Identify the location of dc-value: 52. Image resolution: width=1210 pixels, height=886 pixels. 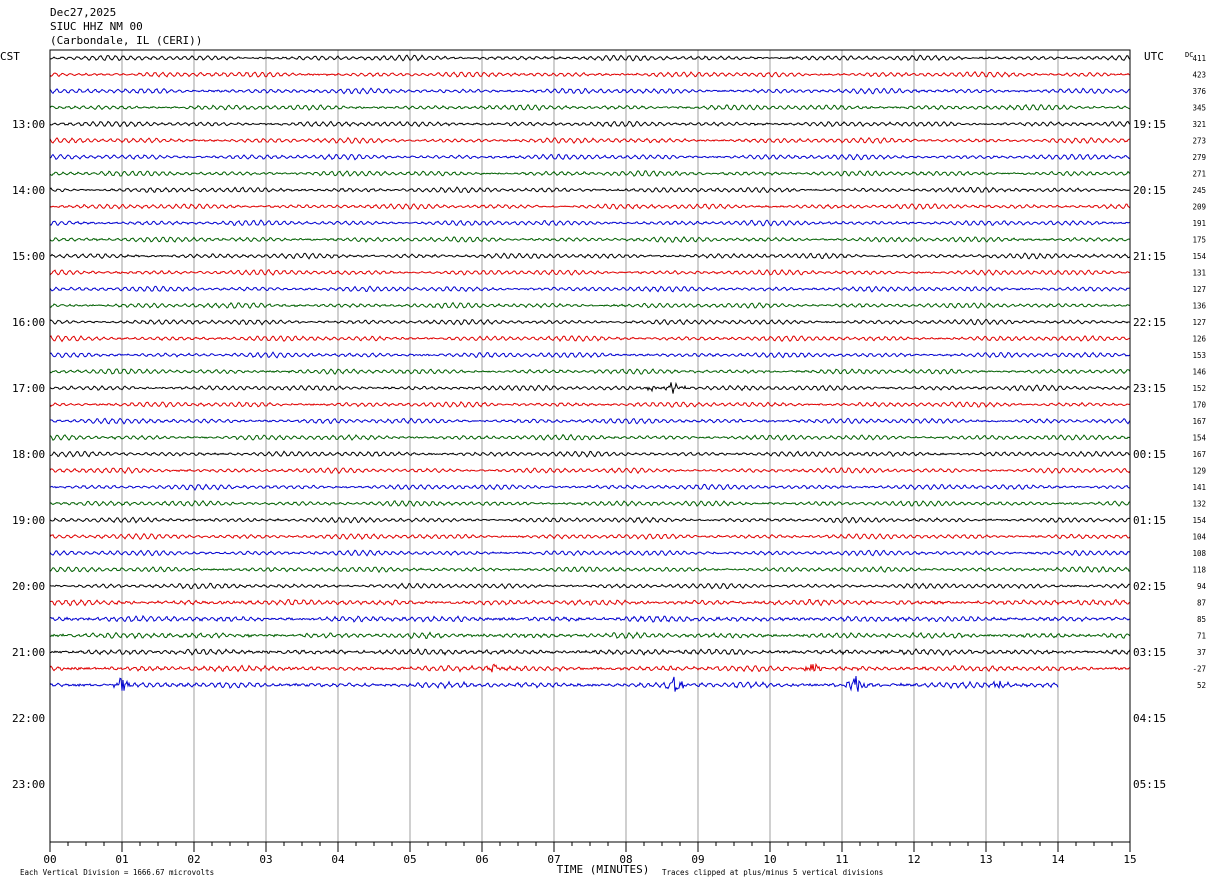
(1201, 685).